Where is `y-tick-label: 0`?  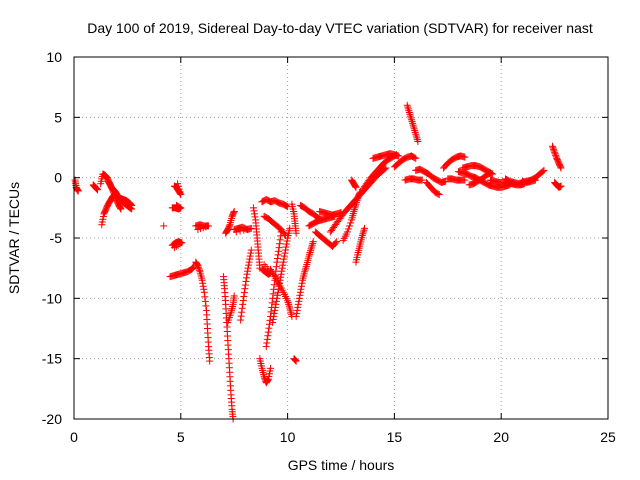 y-tick-label: 0 is located at coordinates (58, 178).